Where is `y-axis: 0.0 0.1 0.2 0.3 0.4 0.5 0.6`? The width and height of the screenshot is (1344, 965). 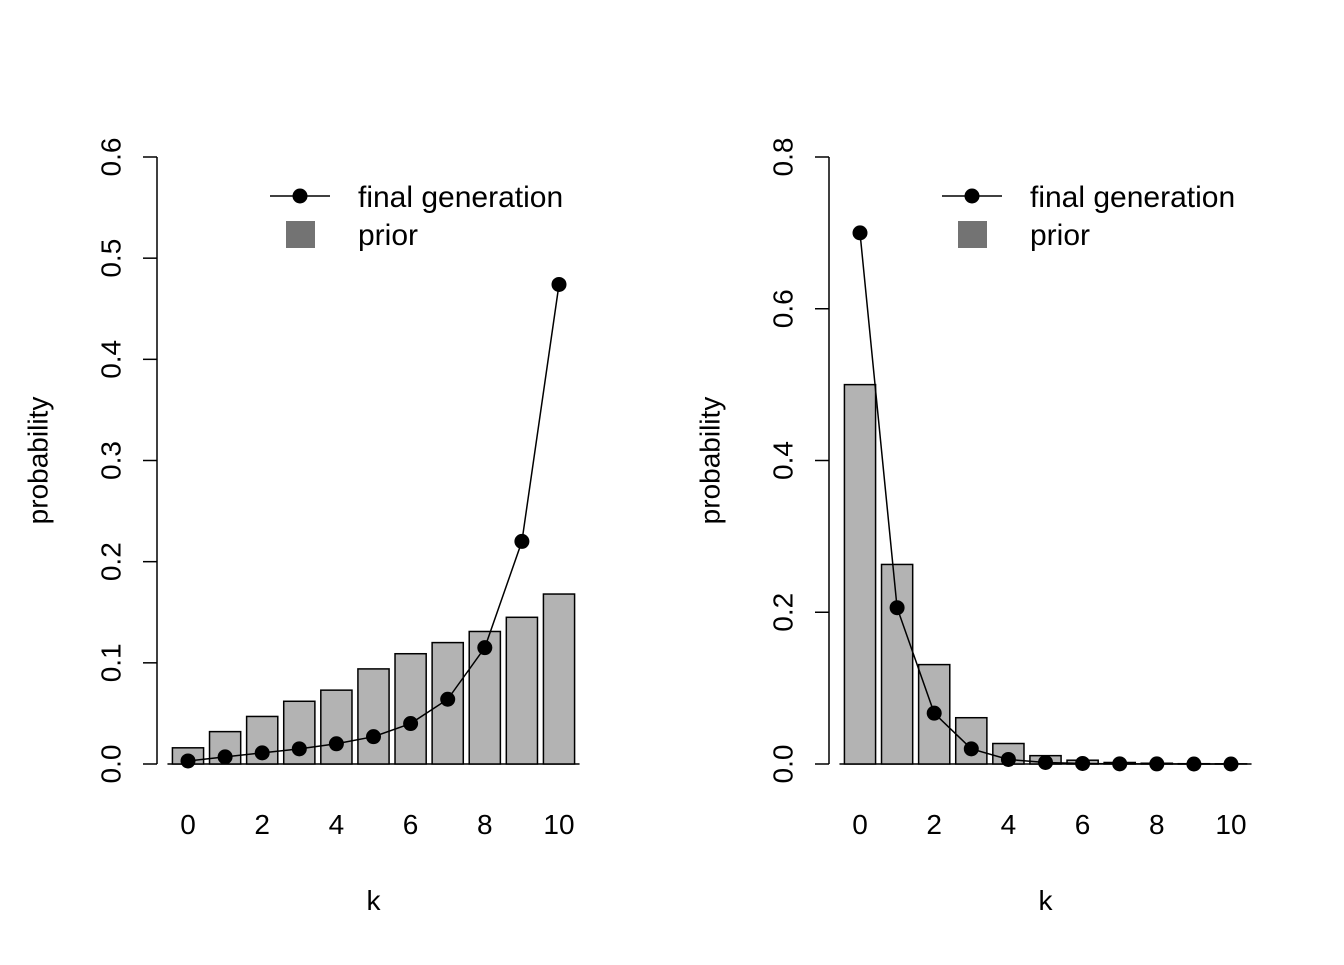
y-axis: 0.0 0.1 0.2 0.3 0.4 0.5 0.6 is located at coordinates (127, 461).